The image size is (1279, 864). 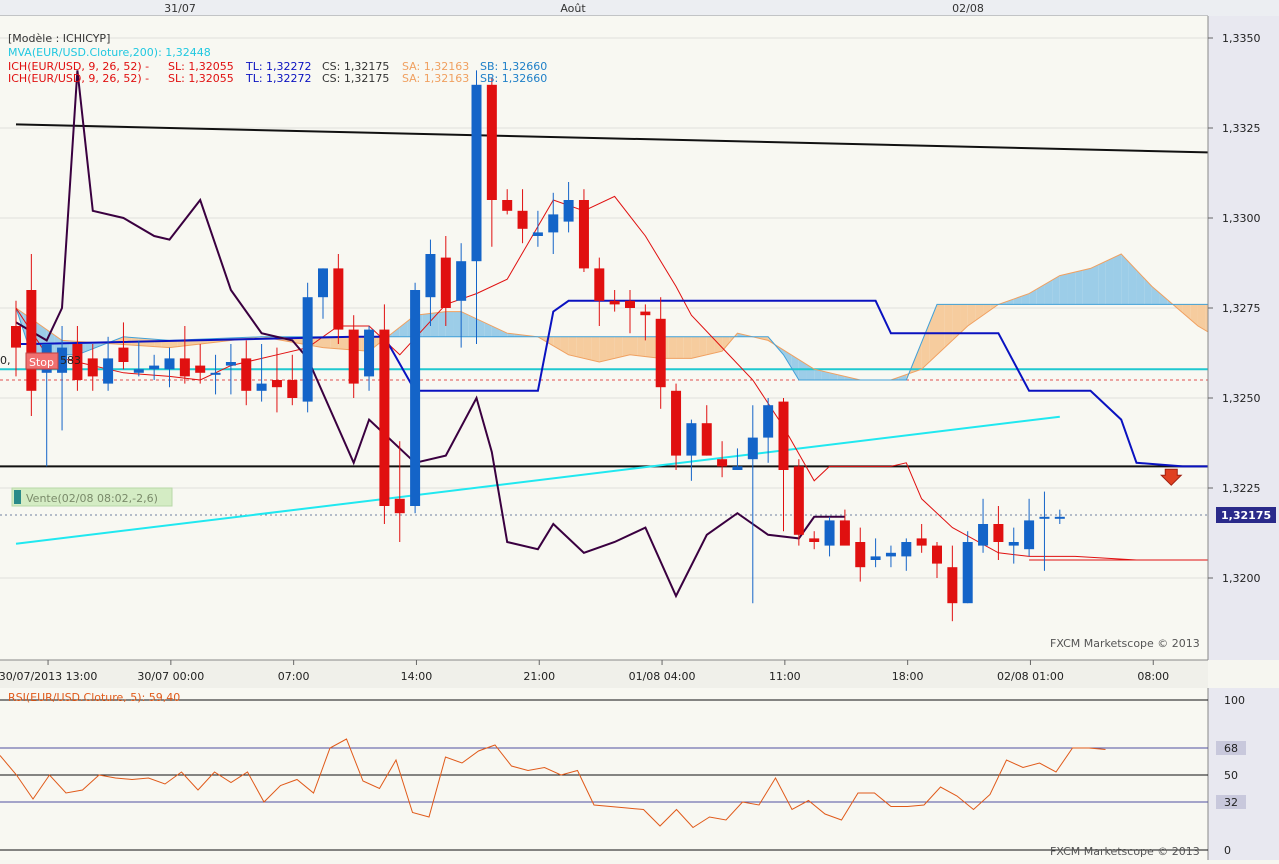 I want to click on time-tick-label: 14:00, so click(x=417, y=676).